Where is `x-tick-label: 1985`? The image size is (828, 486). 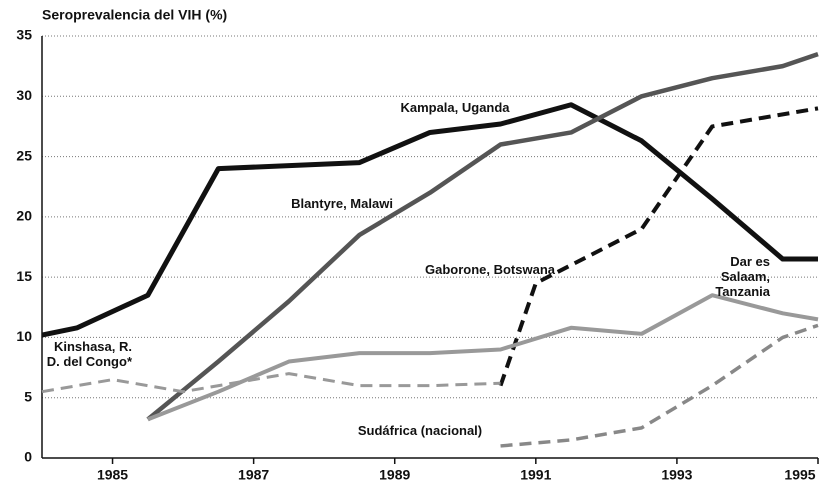 x-tick-label: 1985 is located at coordinates (112, 475).